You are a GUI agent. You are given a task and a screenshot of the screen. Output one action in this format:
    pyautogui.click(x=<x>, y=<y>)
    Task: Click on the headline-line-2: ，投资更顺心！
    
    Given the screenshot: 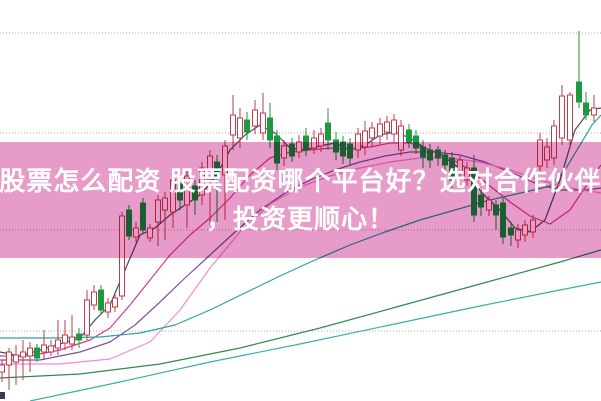 What is the action you would take?
    pyautogui.click(x=300, y=219)
    